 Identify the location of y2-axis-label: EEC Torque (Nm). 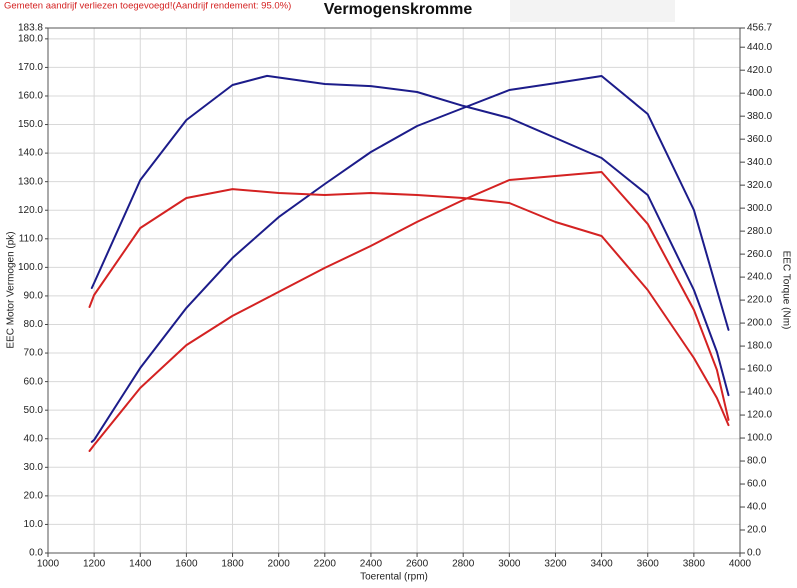
(785, 290).